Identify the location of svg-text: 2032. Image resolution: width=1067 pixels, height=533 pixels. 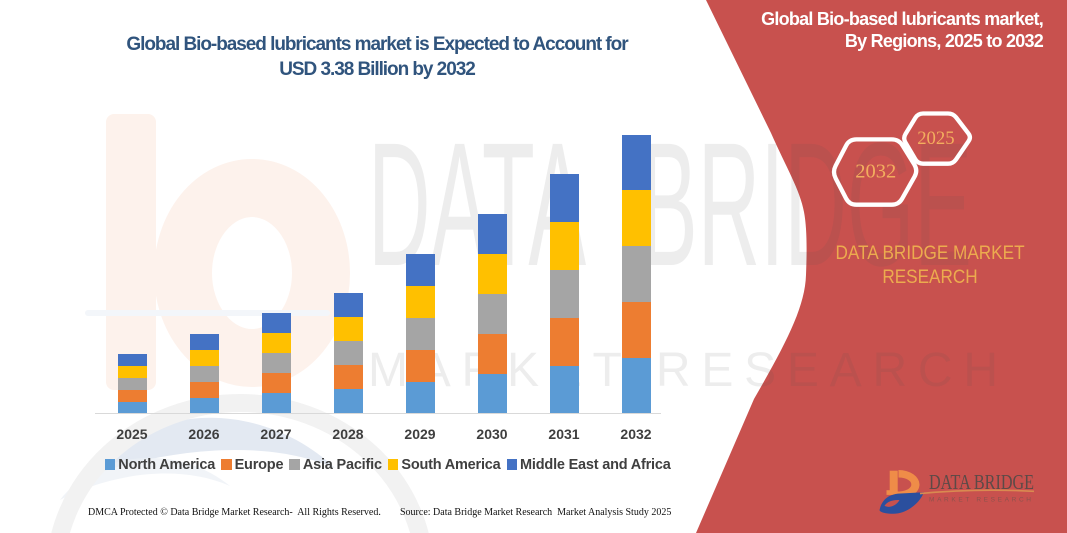
(875, 172).